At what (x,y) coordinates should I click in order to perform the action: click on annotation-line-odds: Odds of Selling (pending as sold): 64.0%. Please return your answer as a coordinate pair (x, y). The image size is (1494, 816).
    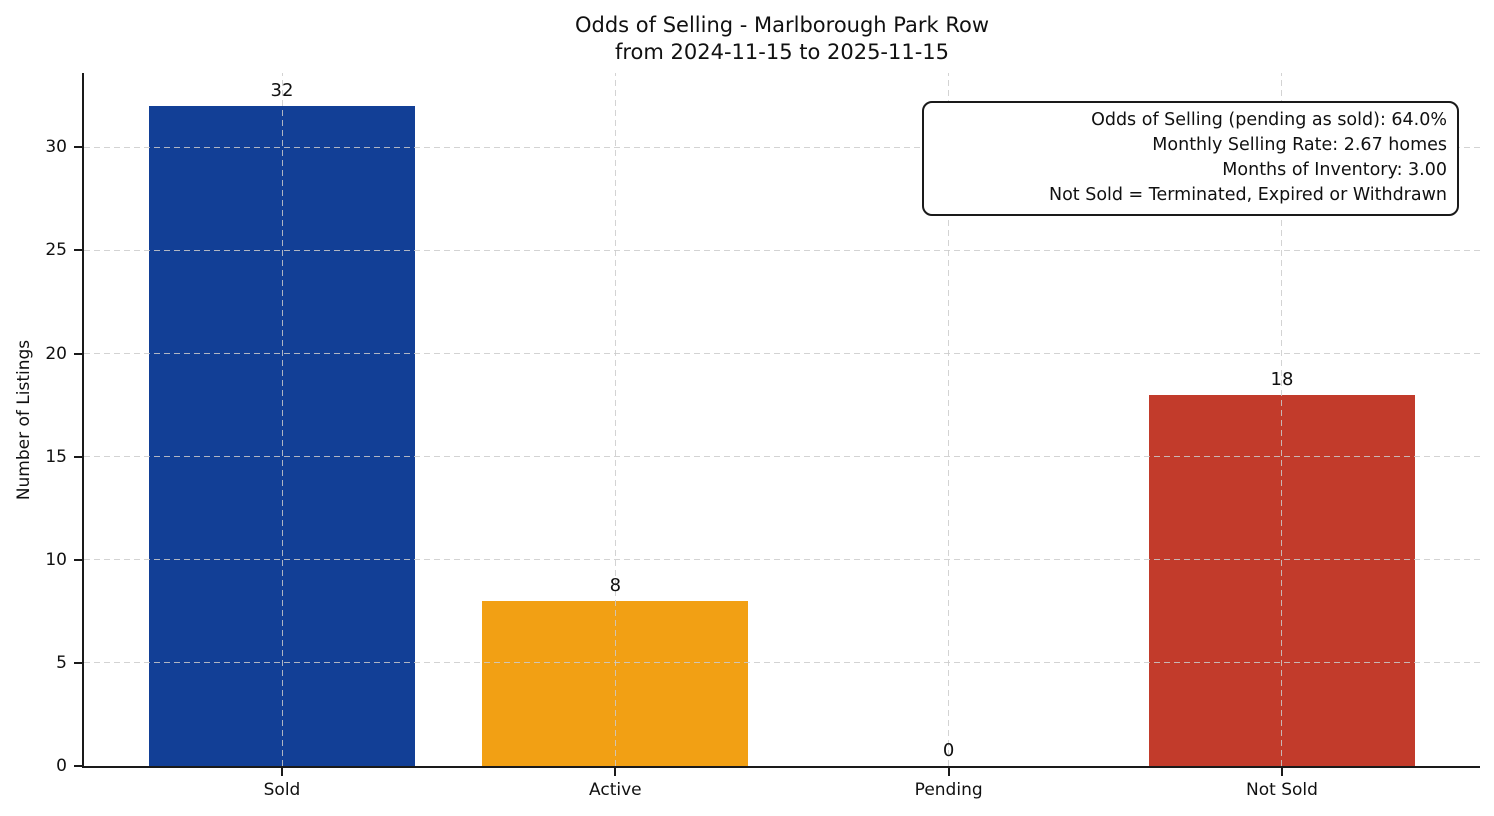
    Looking at the image, I should click on (1269, 120).